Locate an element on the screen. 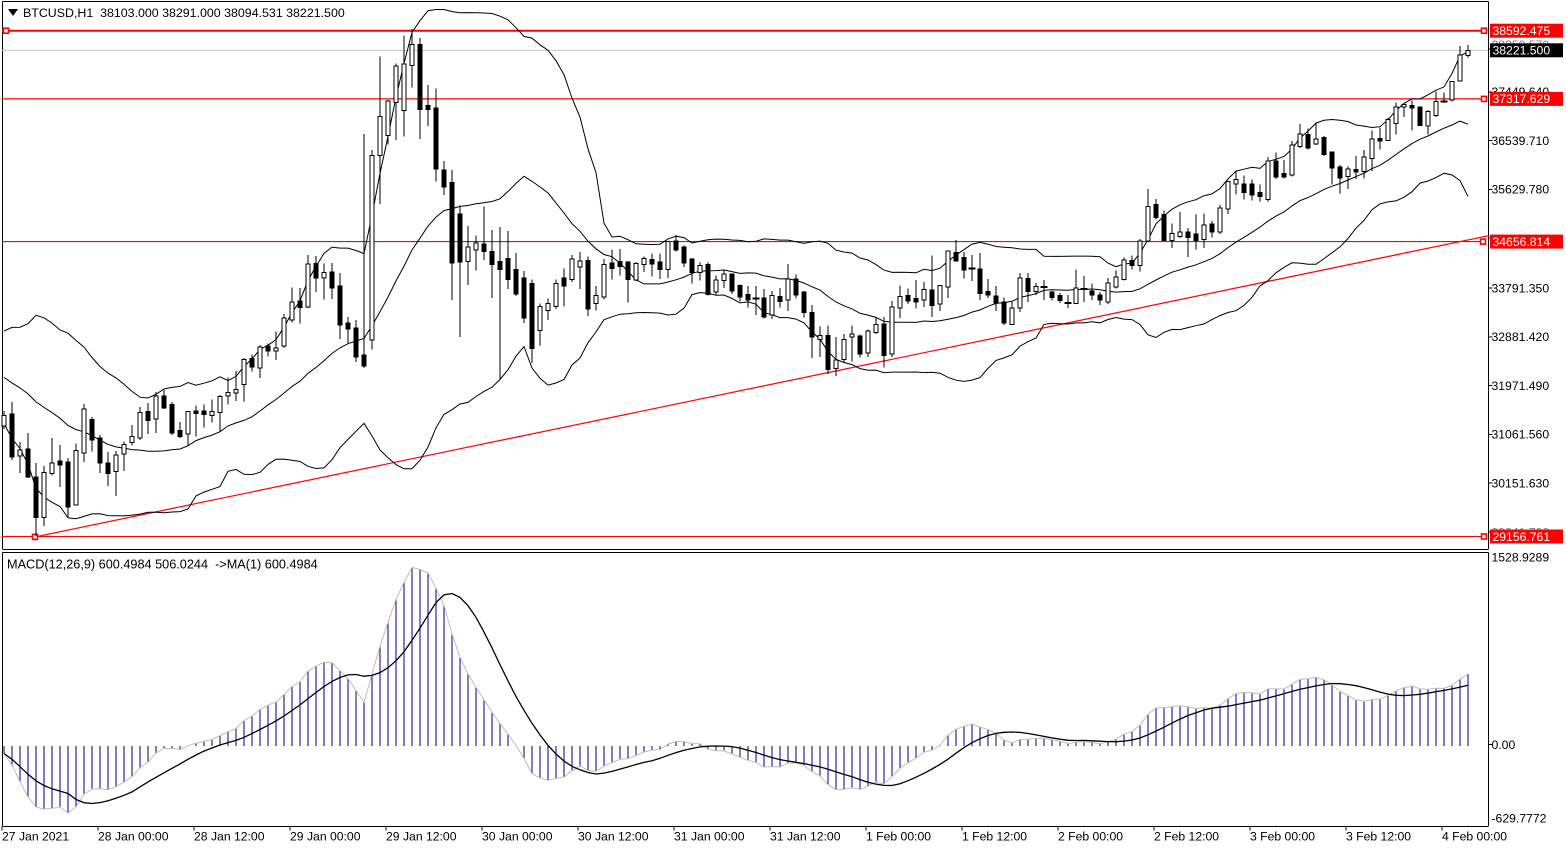 This screenshot has height=850, width=1566. svg-text: 28 Jan 00:00 is located at coordinates (133, 837).